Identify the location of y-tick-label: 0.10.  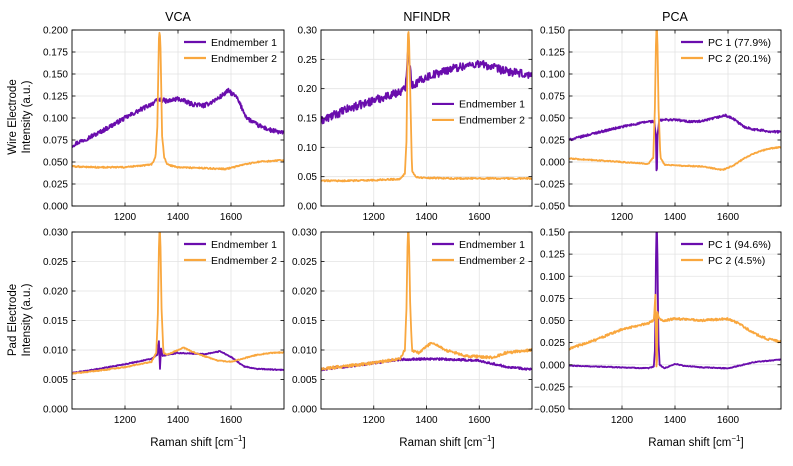
(308, 148).